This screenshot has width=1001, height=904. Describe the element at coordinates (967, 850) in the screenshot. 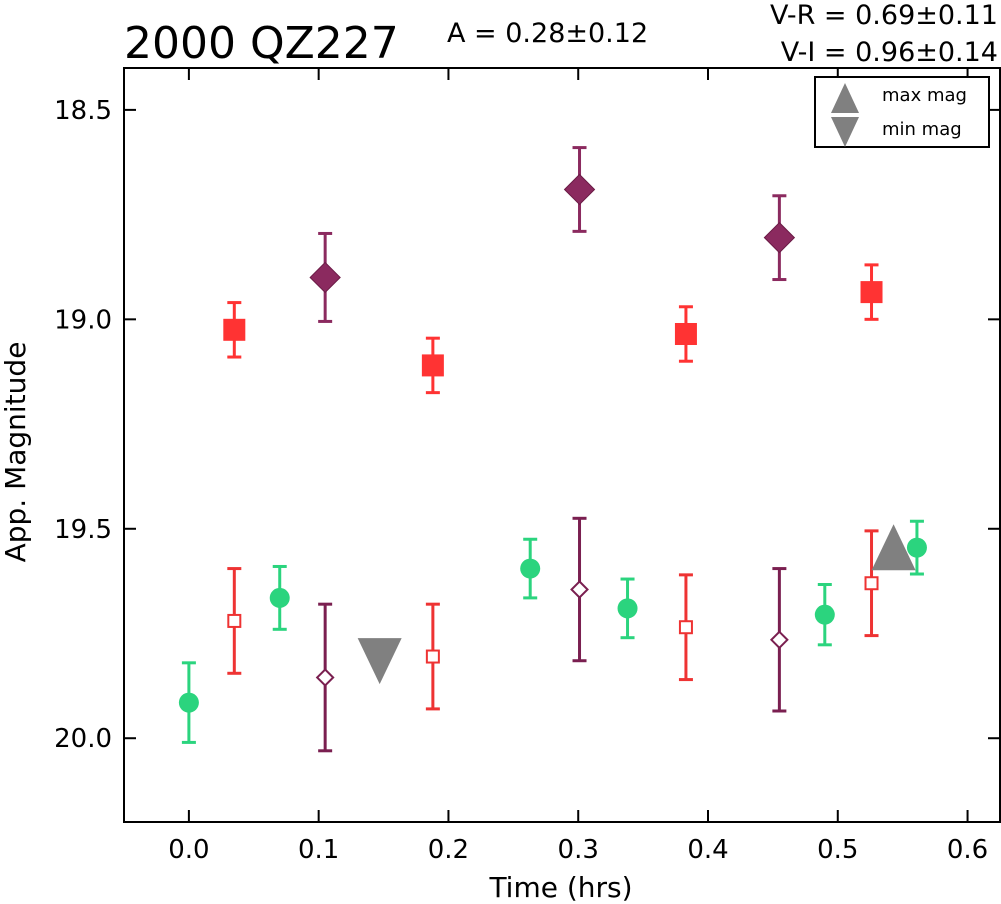

I see `x-tick-label: 0.6` at that location.